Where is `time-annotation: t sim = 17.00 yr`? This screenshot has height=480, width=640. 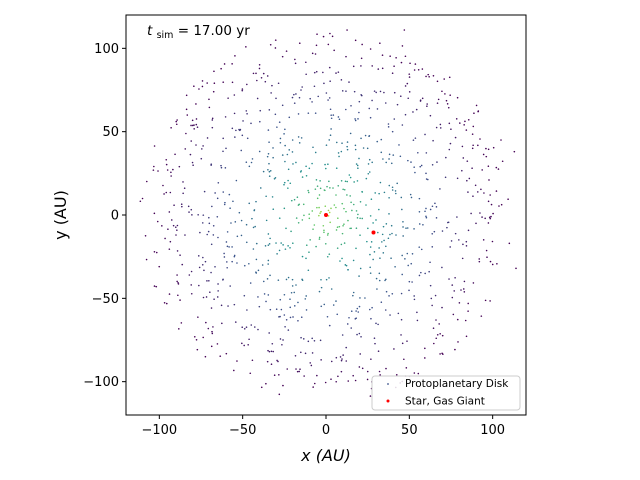 time-annotation: t sim = 17.00 yr is located at coordinates (198, 32).